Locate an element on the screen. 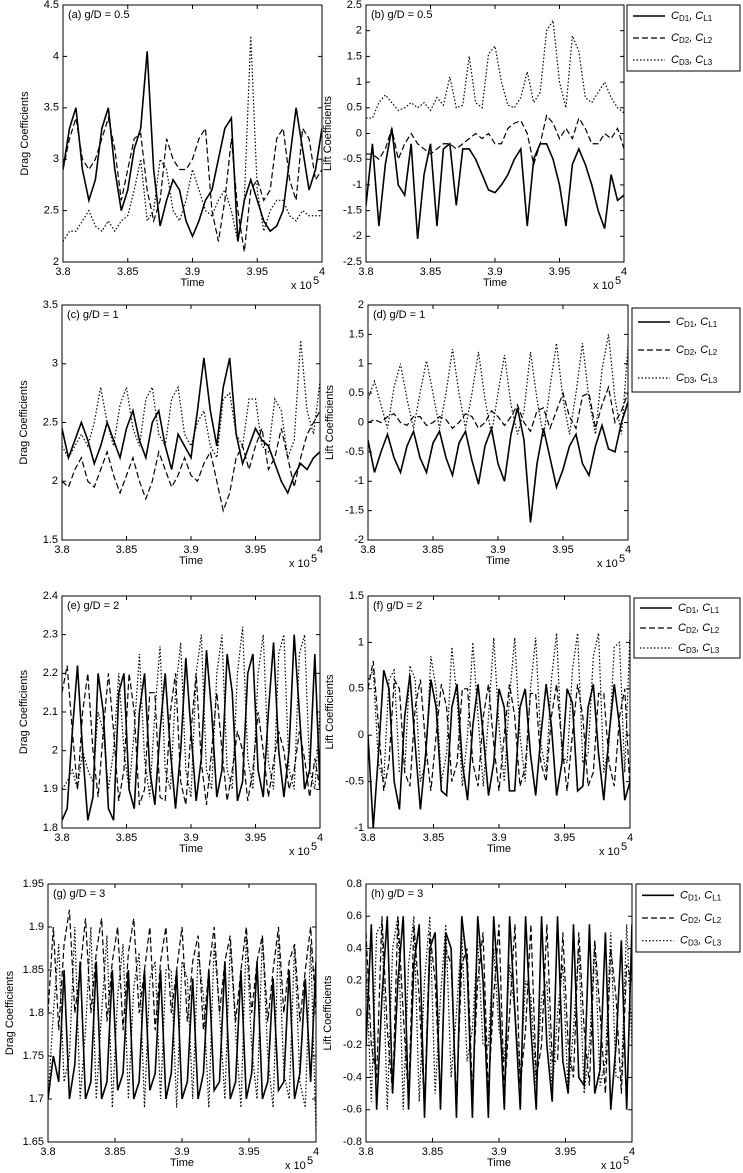 The height and width of the screenshot is (1173, 743). y-axis-label: Drag Coefficients is located at coordinates (24, 711).